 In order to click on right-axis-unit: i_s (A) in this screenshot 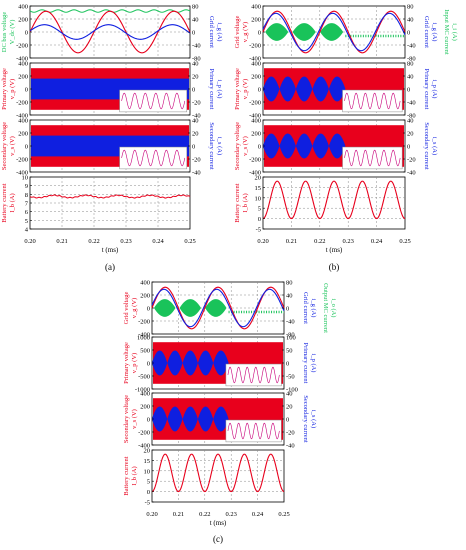, I will do `click(434, 146)`.